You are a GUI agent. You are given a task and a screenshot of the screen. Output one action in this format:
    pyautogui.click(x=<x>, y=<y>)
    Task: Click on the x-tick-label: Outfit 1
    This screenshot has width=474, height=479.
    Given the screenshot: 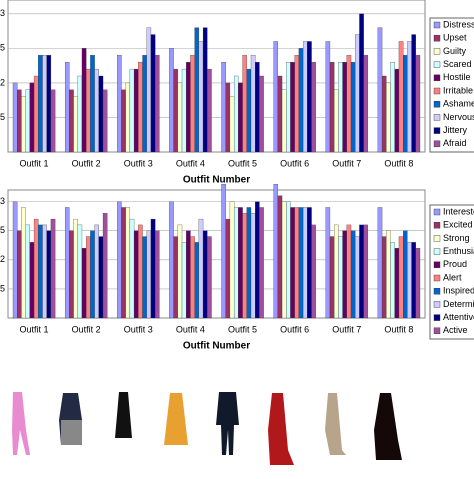 What is the action you would take?
    pyautogui.click(x=34, y=329)
    